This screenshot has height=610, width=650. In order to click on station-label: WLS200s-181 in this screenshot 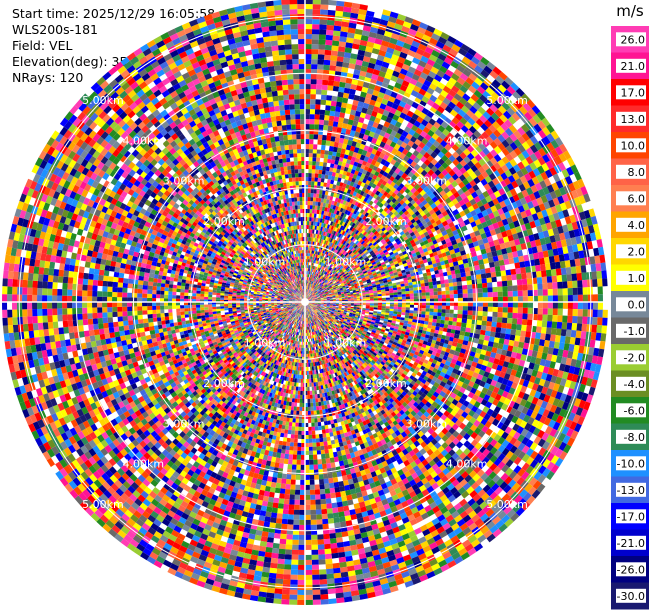, I will do `click(55, 29)`.